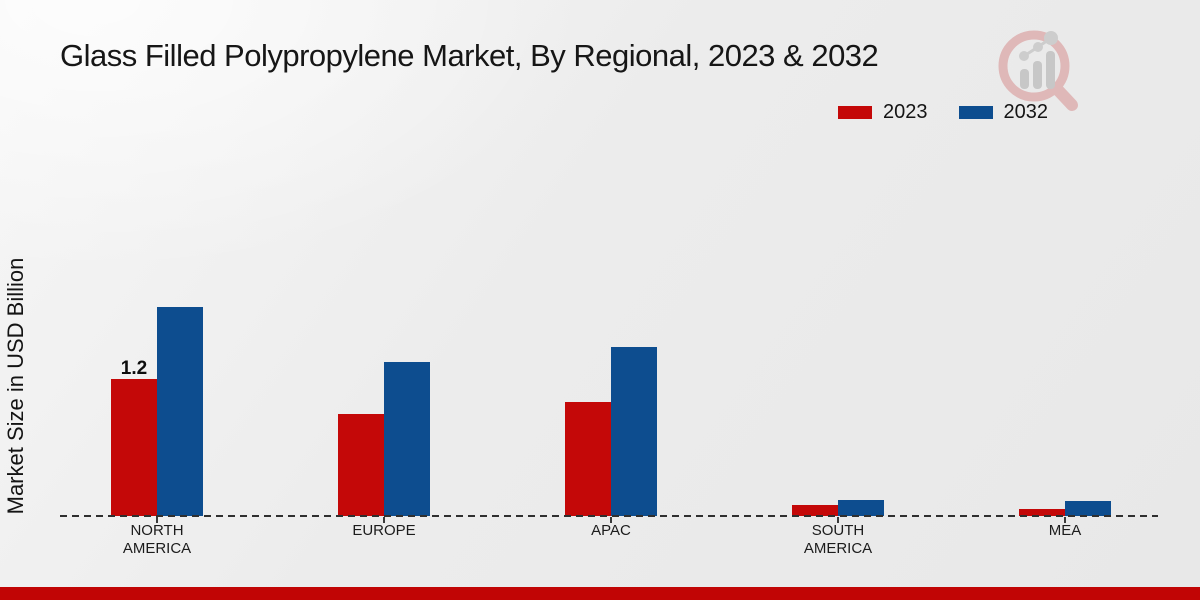 The image size is (1200, 600). I want to click on category-label-south-america: SOUTH AMERICA, so click(838, 539).